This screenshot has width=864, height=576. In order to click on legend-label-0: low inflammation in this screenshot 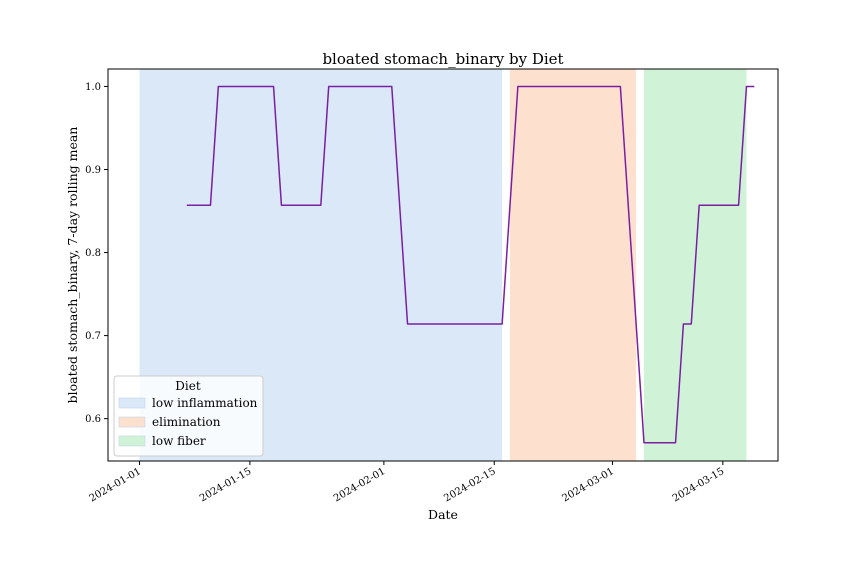, I will do `click(205, 403)`.